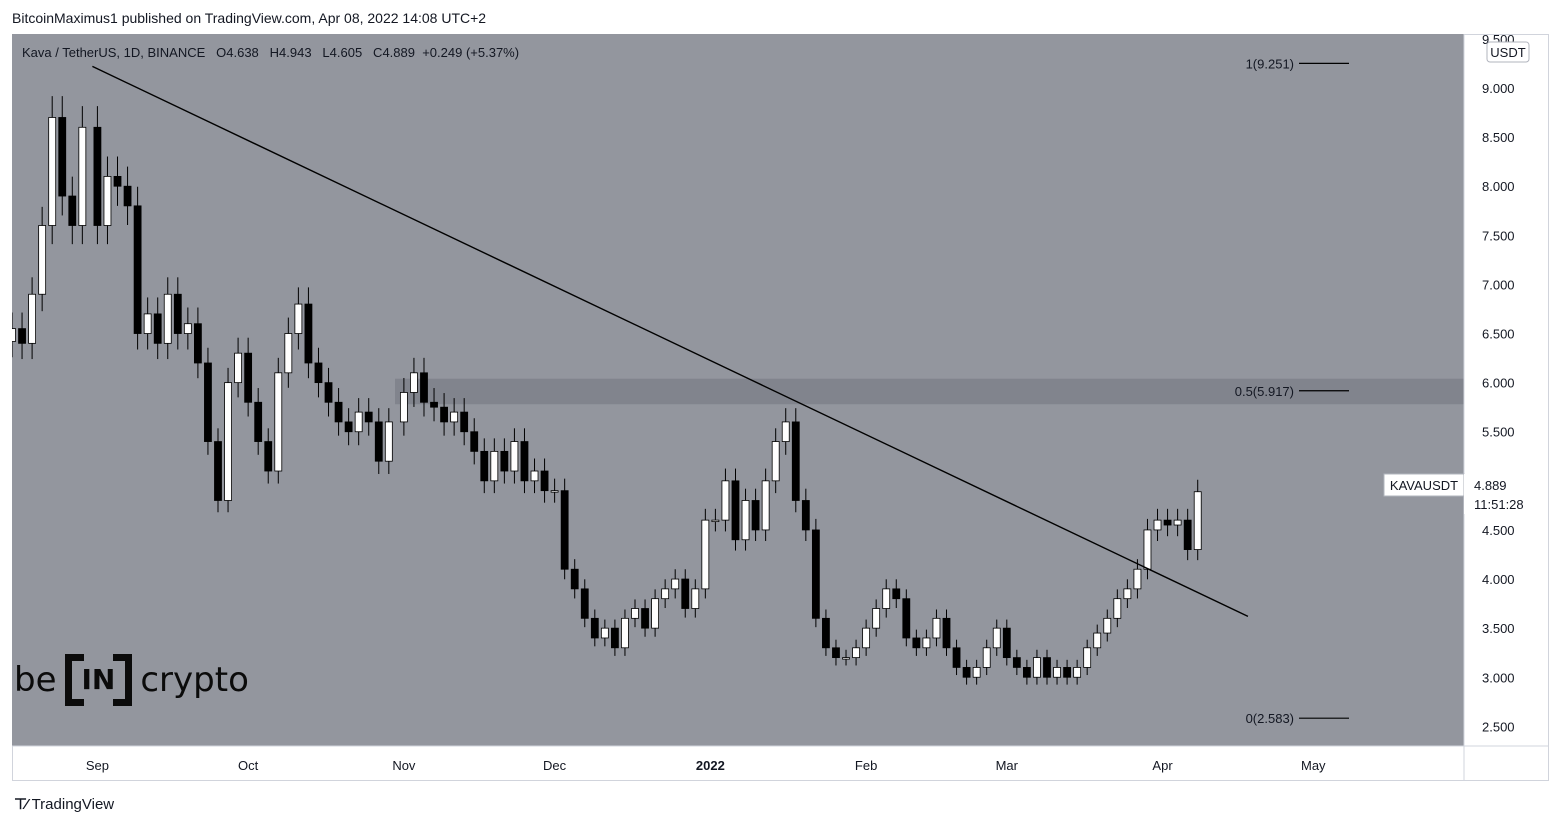 The height and width of the screenshot is (826, 1562). What do you see at coordinates (1498, 628) in the screenshot?
I see `y-tick-label: 3.500` at bounding box center [1498, 628].